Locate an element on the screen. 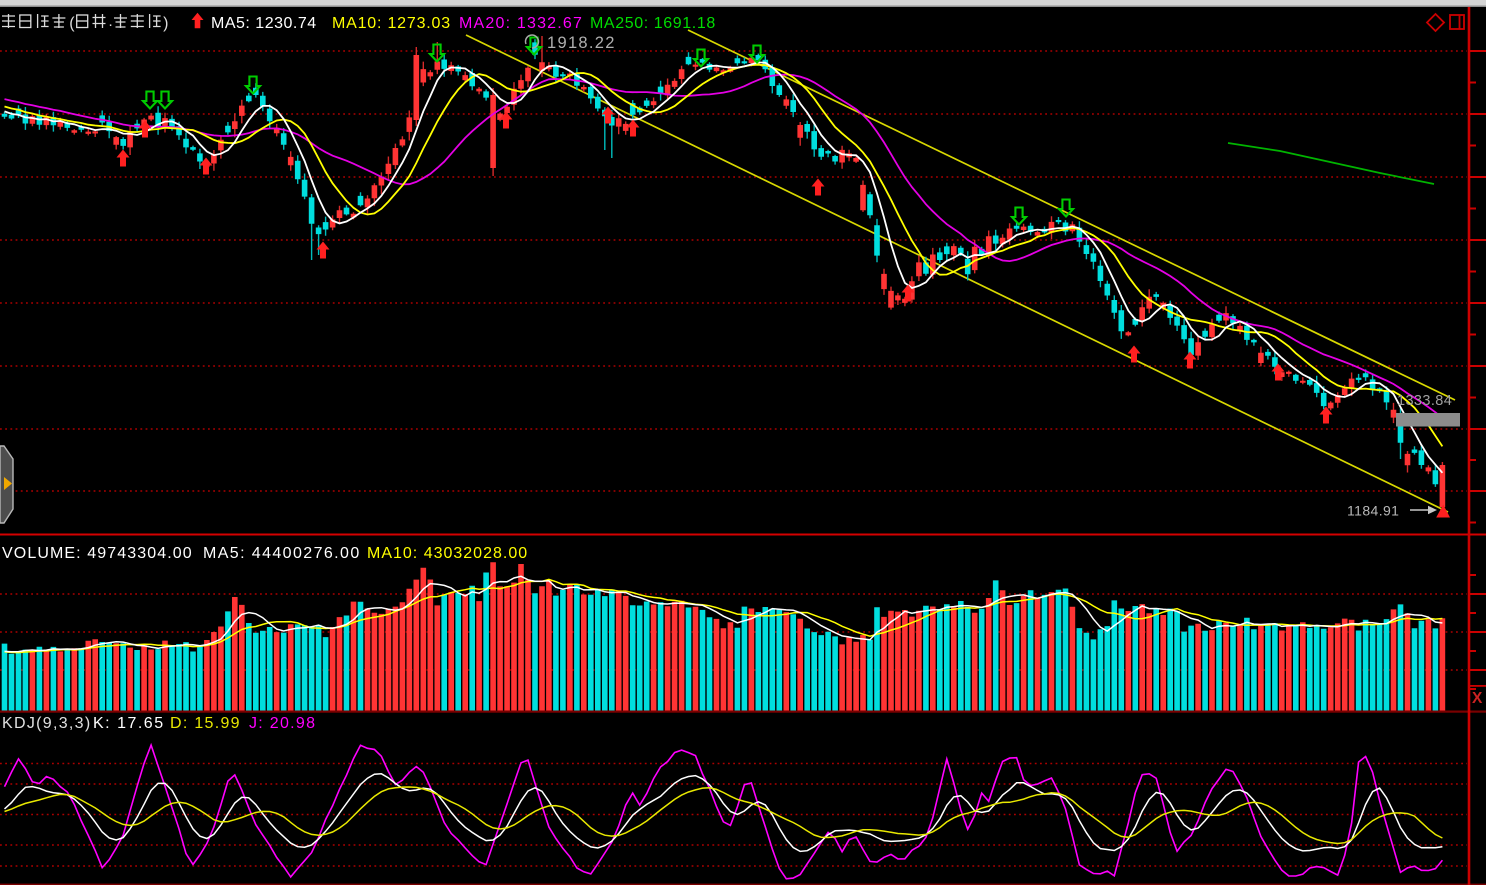  svg-text: 1918.22 is located at coordinates (581, 43).